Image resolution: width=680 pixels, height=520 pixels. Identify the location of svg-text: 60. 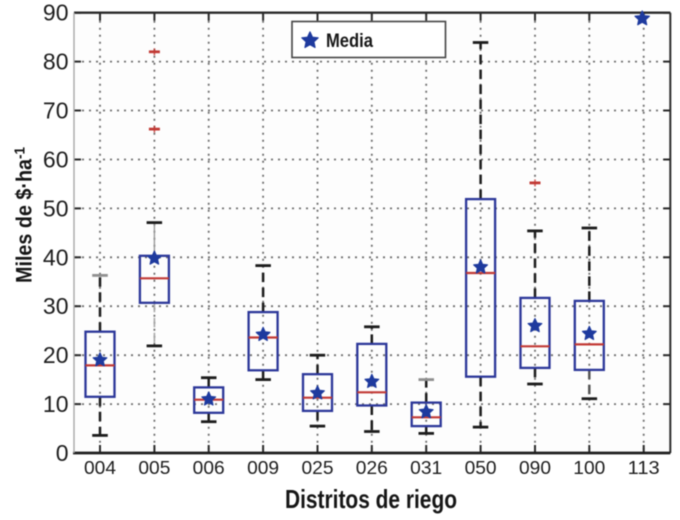
(56, 160).